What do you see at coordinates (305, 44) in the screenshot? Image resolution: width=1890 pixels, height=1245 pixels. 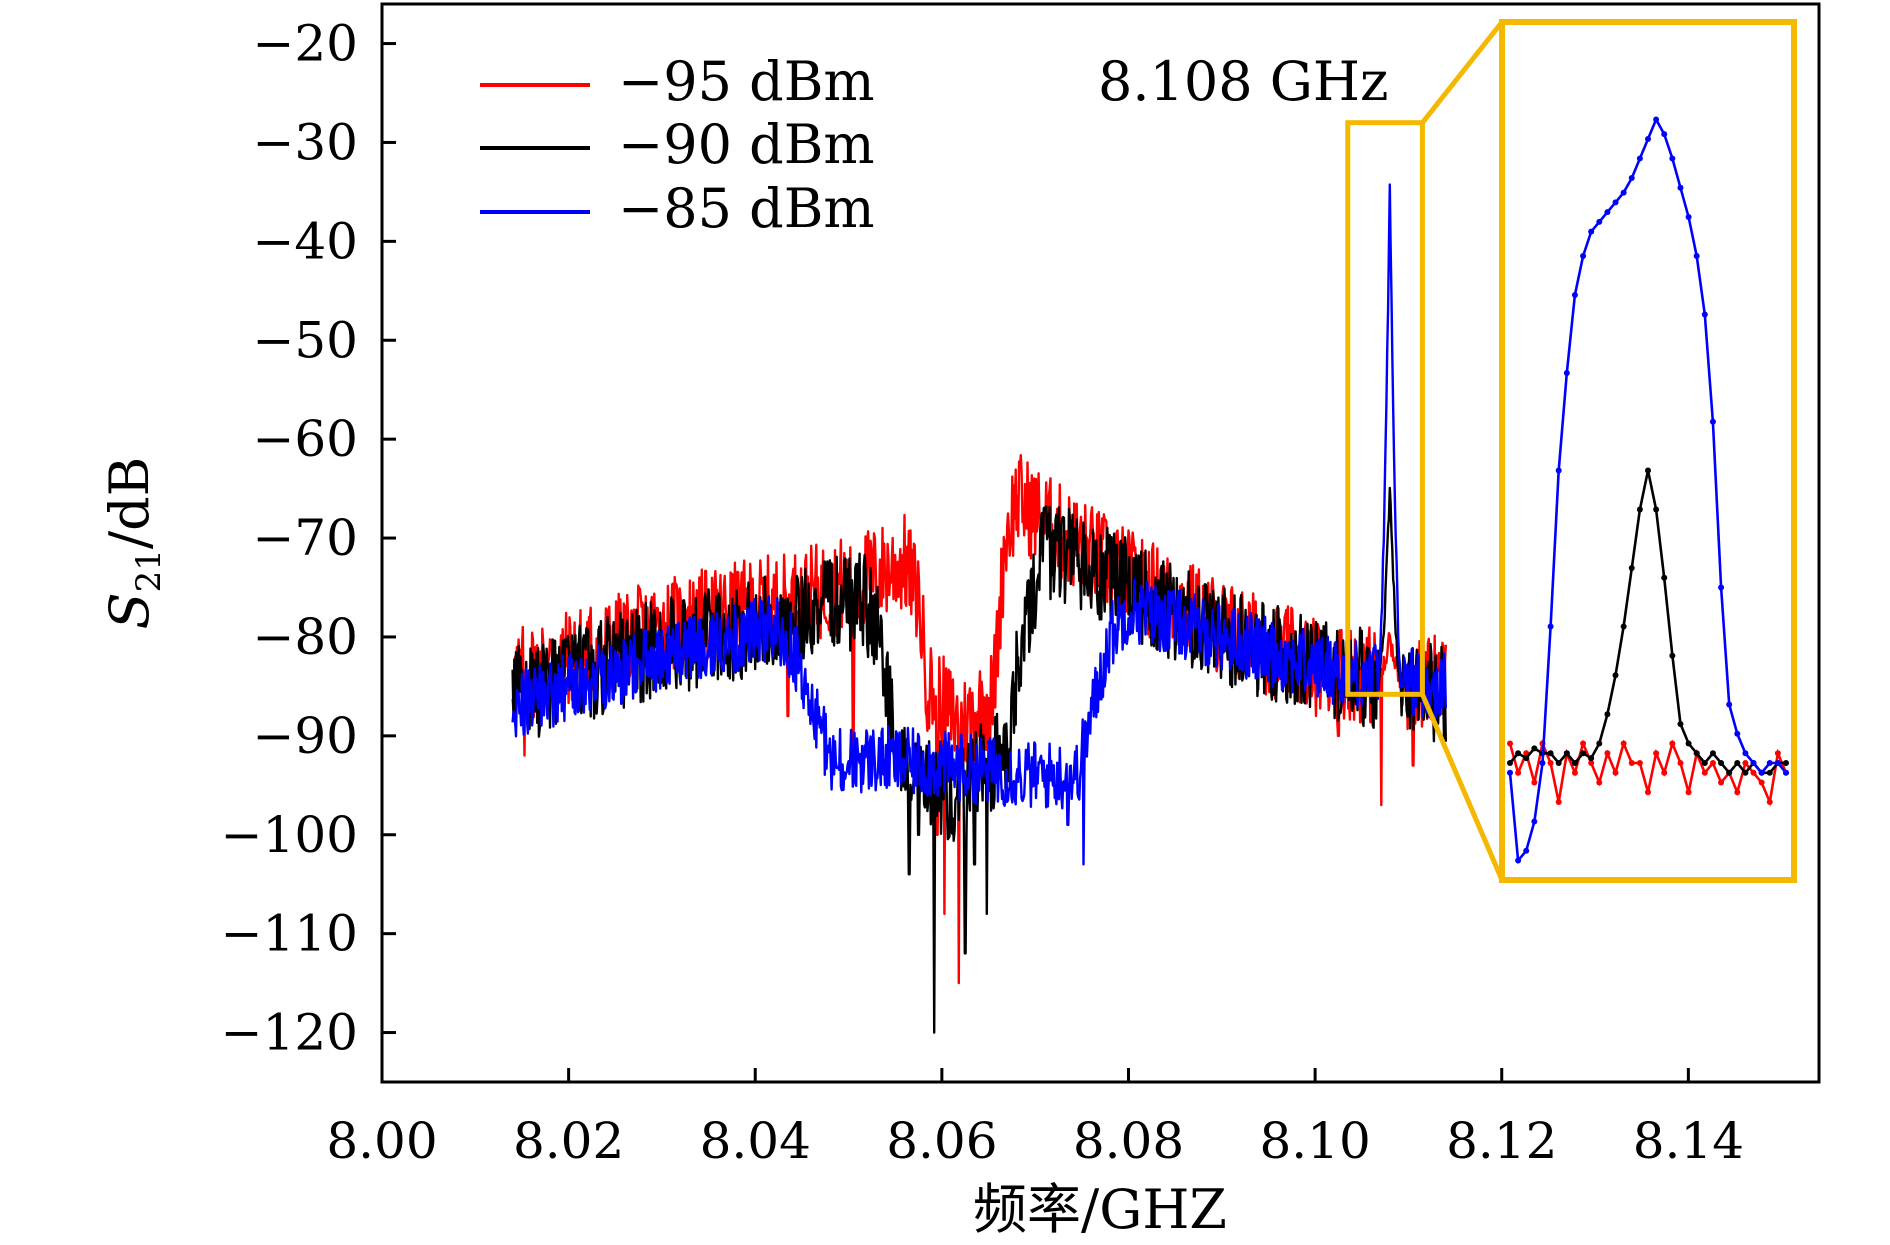 I see `y-tick-label: −20` at bounding box center [305, 44].